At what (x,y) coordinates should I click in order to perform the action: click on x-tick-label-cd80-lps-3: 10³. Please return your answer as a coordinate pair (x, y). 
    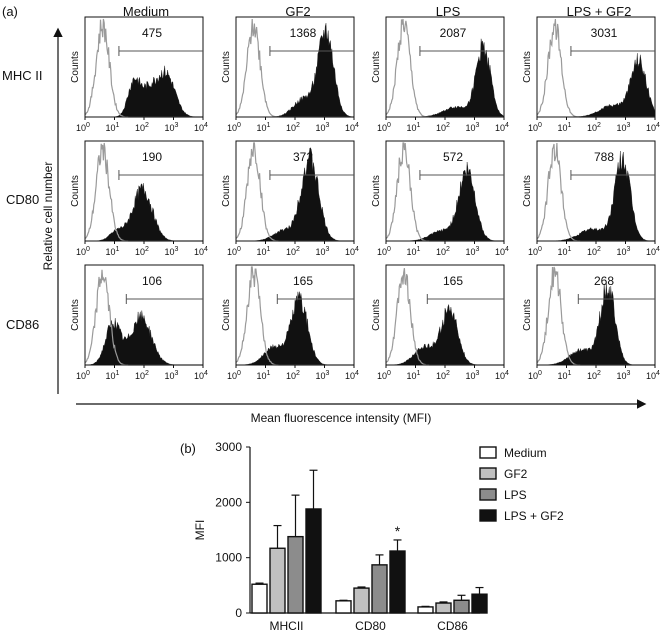
    Looking at the image, I should click on (473, 251).